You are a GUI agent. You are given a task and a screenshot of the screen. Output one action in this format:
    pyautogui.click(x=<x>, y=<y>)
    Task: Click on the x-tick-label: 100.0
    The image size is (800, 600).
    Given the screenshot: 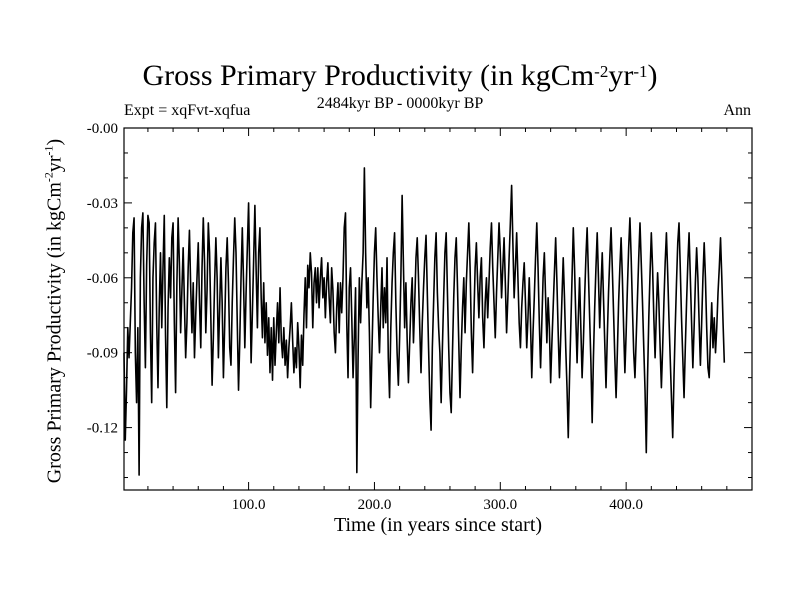 What is the action you would take?
    pyautogui.click(x=249, y=505)
    